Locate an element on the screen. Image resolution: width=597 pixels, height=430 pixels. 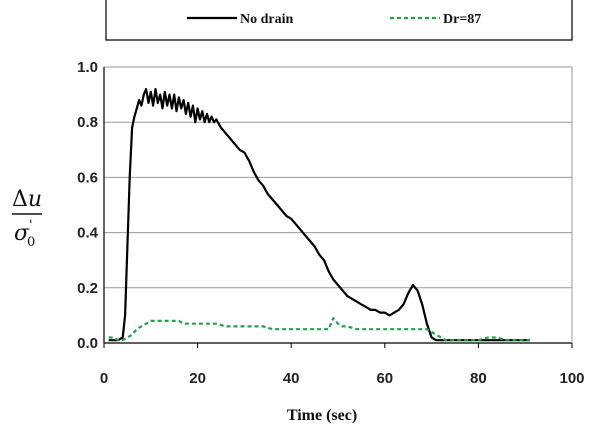
y-tick-label: 0.0 is located at coordinates (87, 343).